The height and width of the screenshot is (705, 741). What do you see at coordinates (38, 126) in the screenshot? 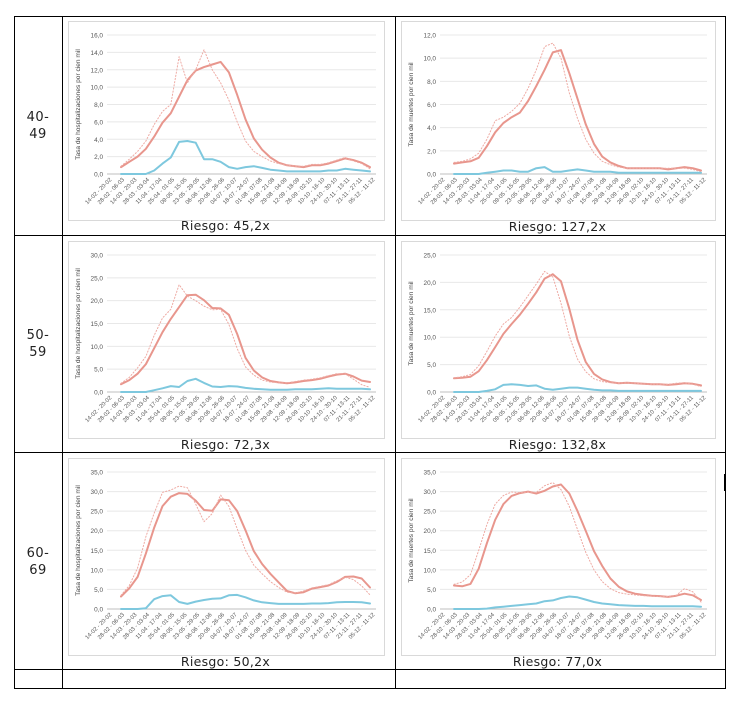
I see `age-group-label: 40- 49` at bounding box center [38, 126].